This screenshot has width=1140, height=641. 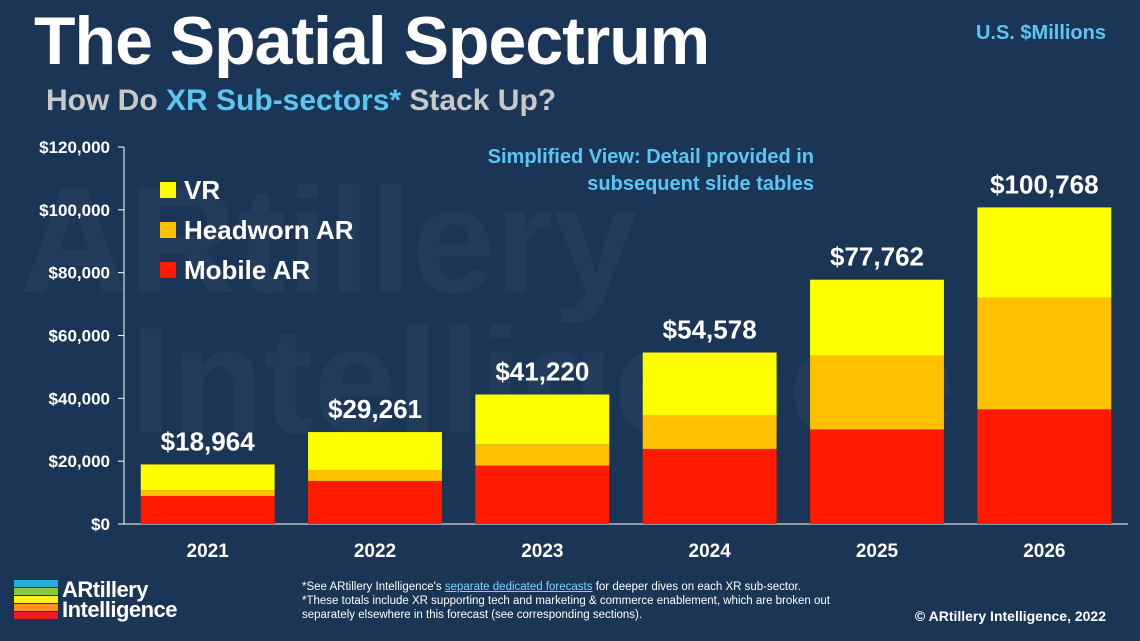 What do you see at coordinates (74, 147) in the screenshot?
I see `y-tick-label: $120,000` at bounding box center [74, 147].